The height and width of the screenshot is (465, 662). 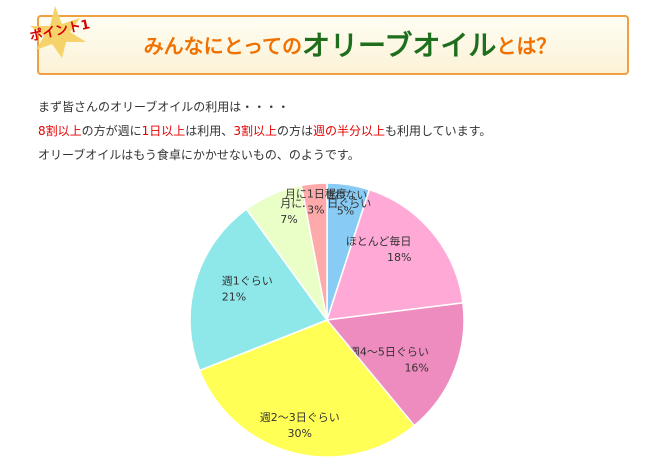 I want to click on title-part: オリーブオイル, so click(x=399, y=45).